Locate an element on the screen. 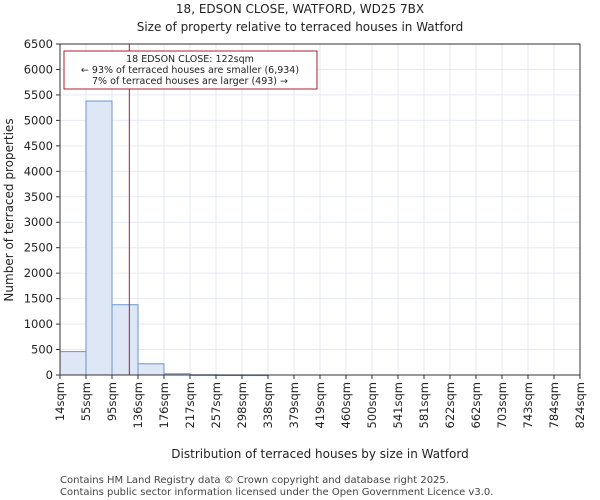  y-tick-label-4: 2000 is located at coordinates (38, 273).